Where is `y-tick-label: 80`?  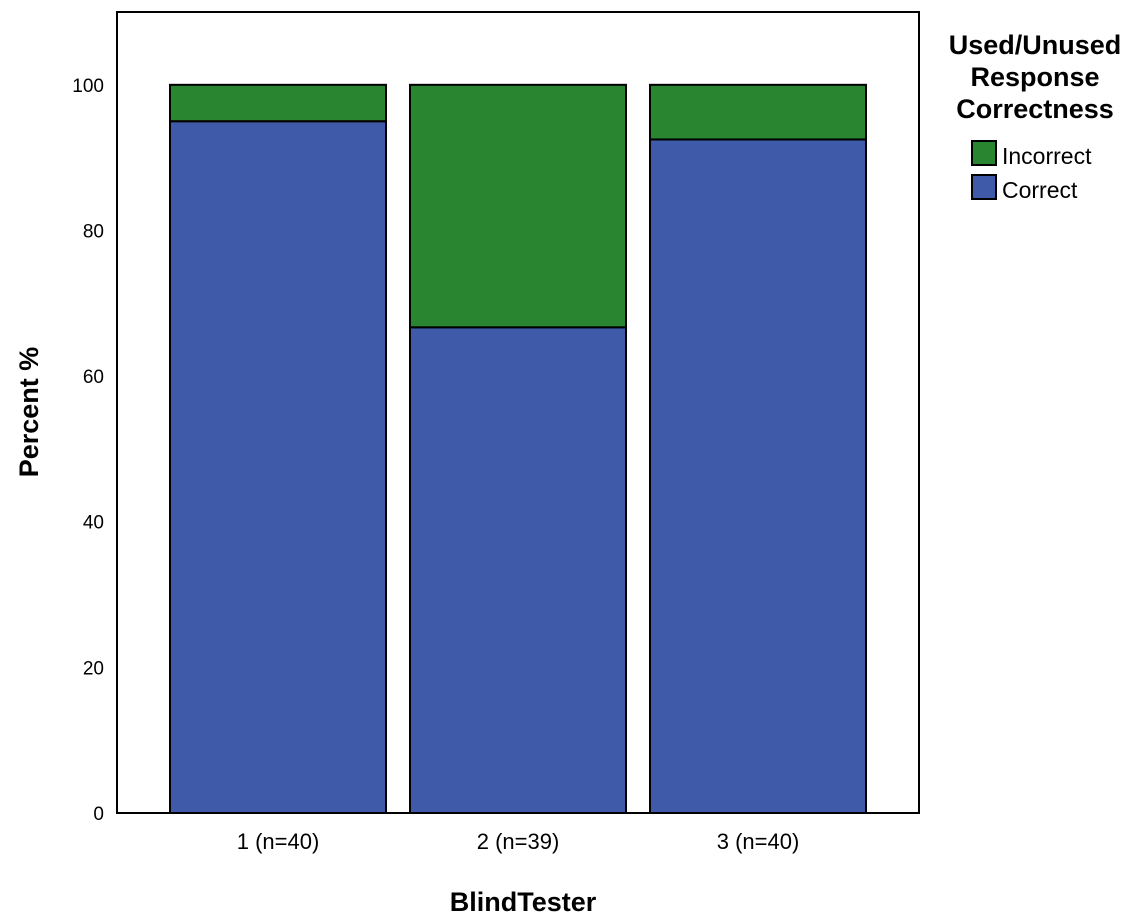 y-tick-label: 80 is located at coordinates (93, 231).